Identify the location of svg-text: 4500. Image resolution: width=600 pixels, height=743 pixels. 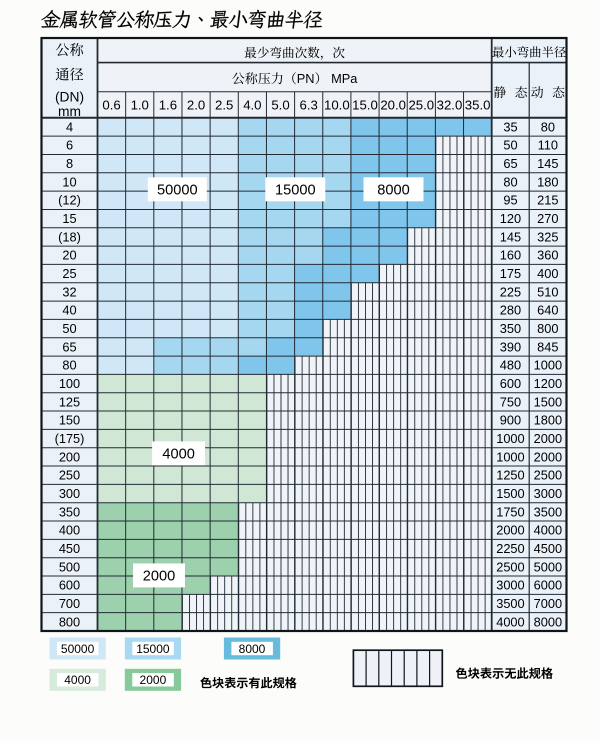
(548, 548).